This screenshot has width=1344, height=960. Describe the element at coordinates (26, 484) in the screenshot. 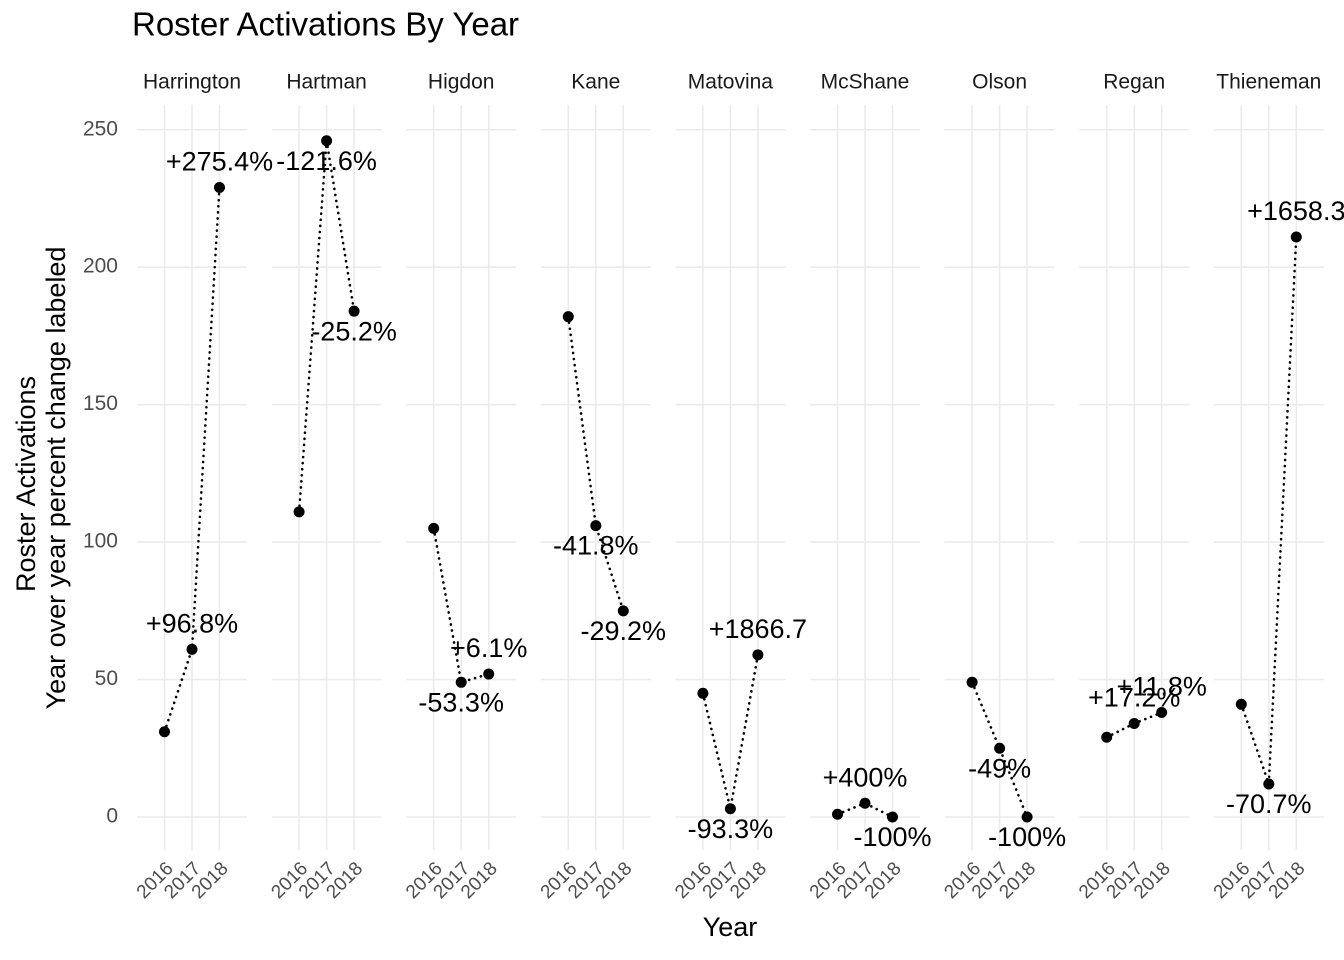

I see `y-axis-title: Roster Activations` at that location.